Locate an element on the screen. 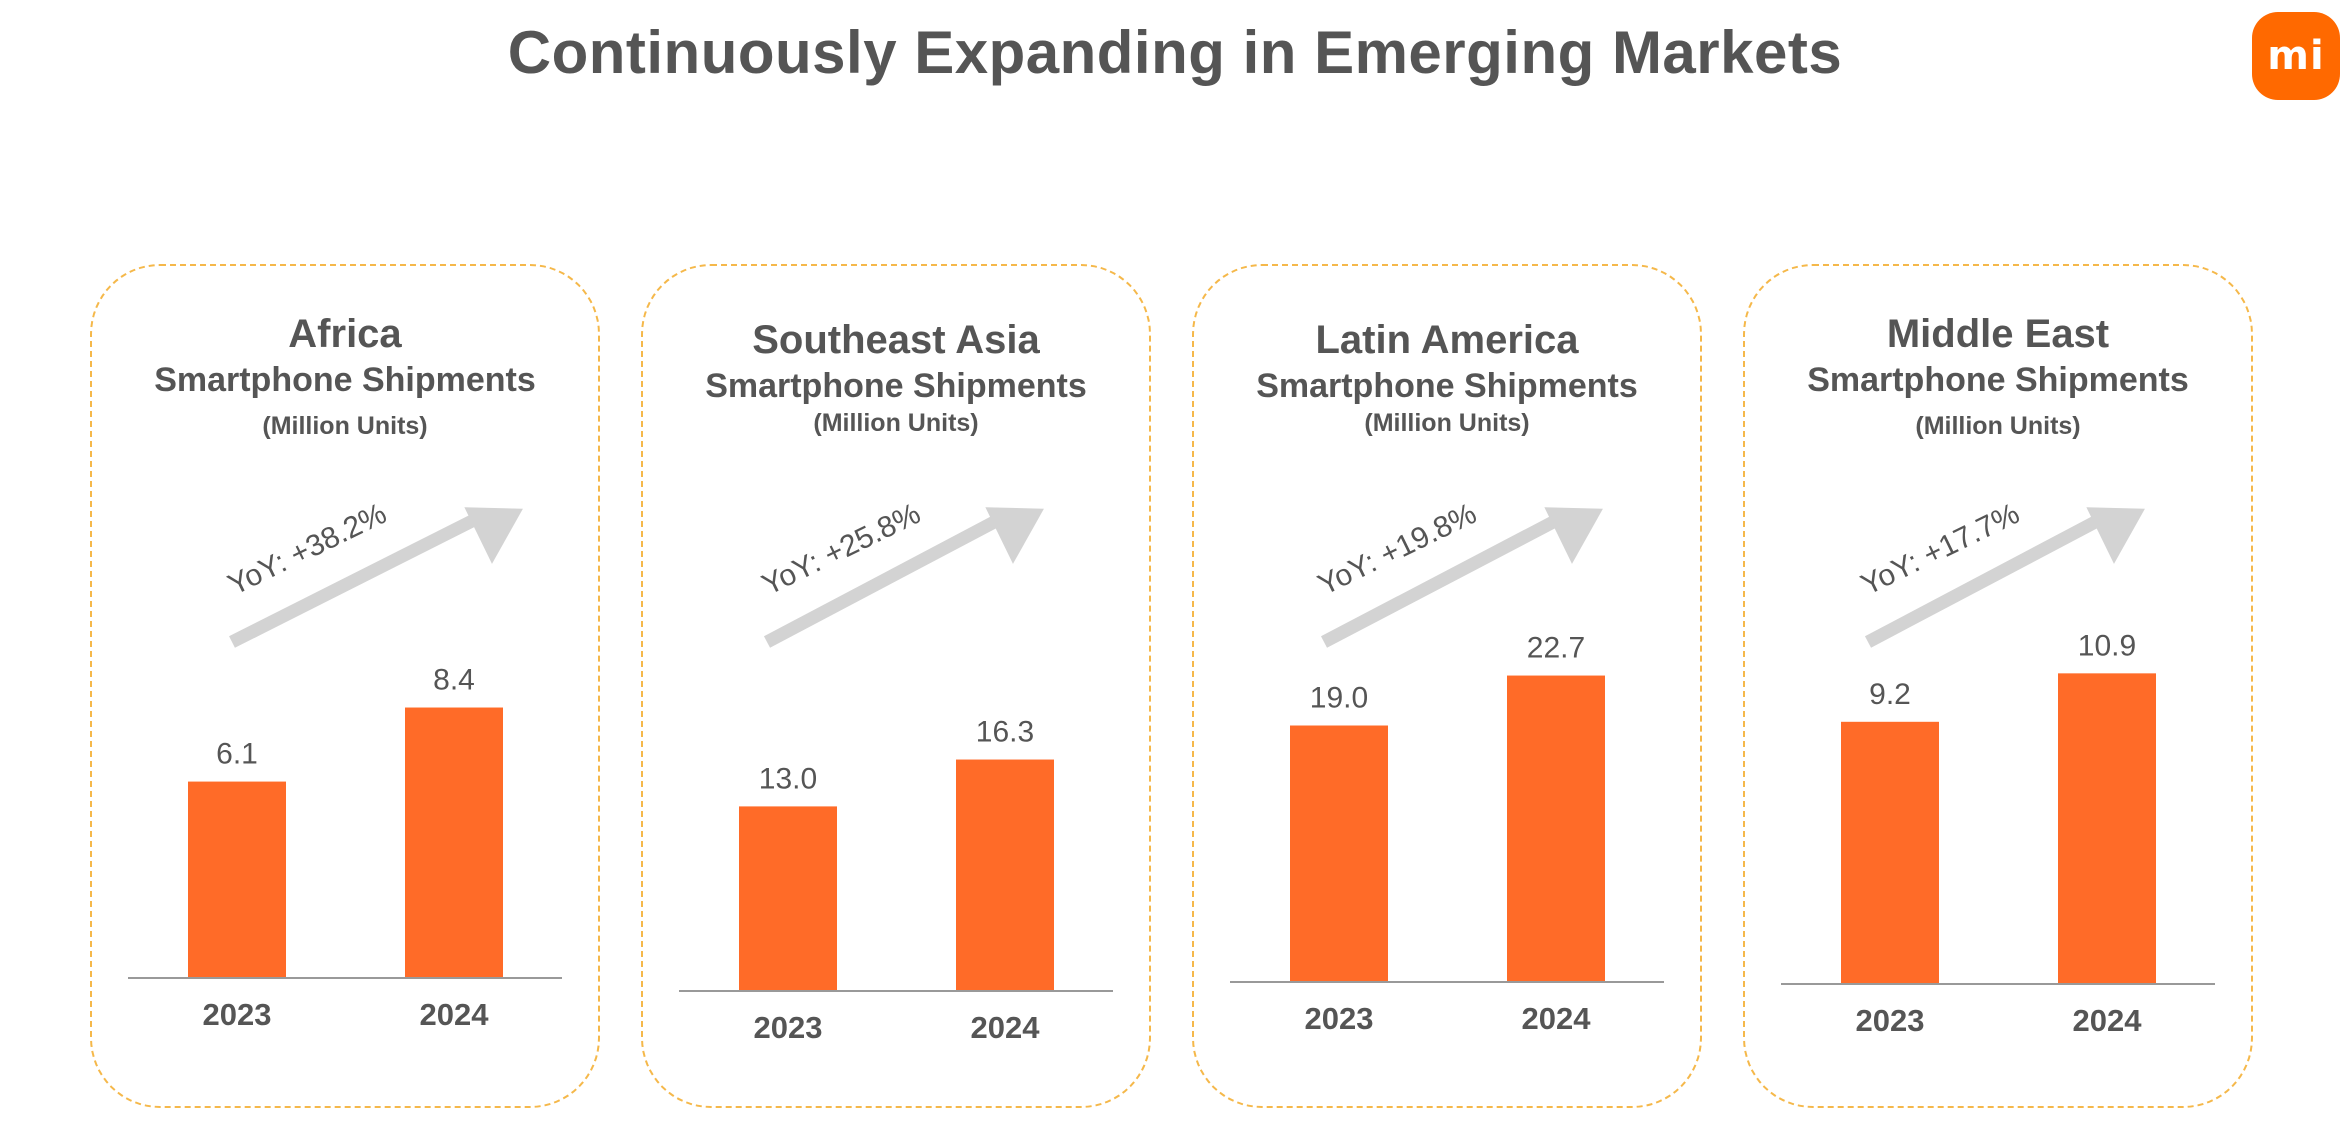  value-label: 16.3 is located at coordinates (1005, 732).